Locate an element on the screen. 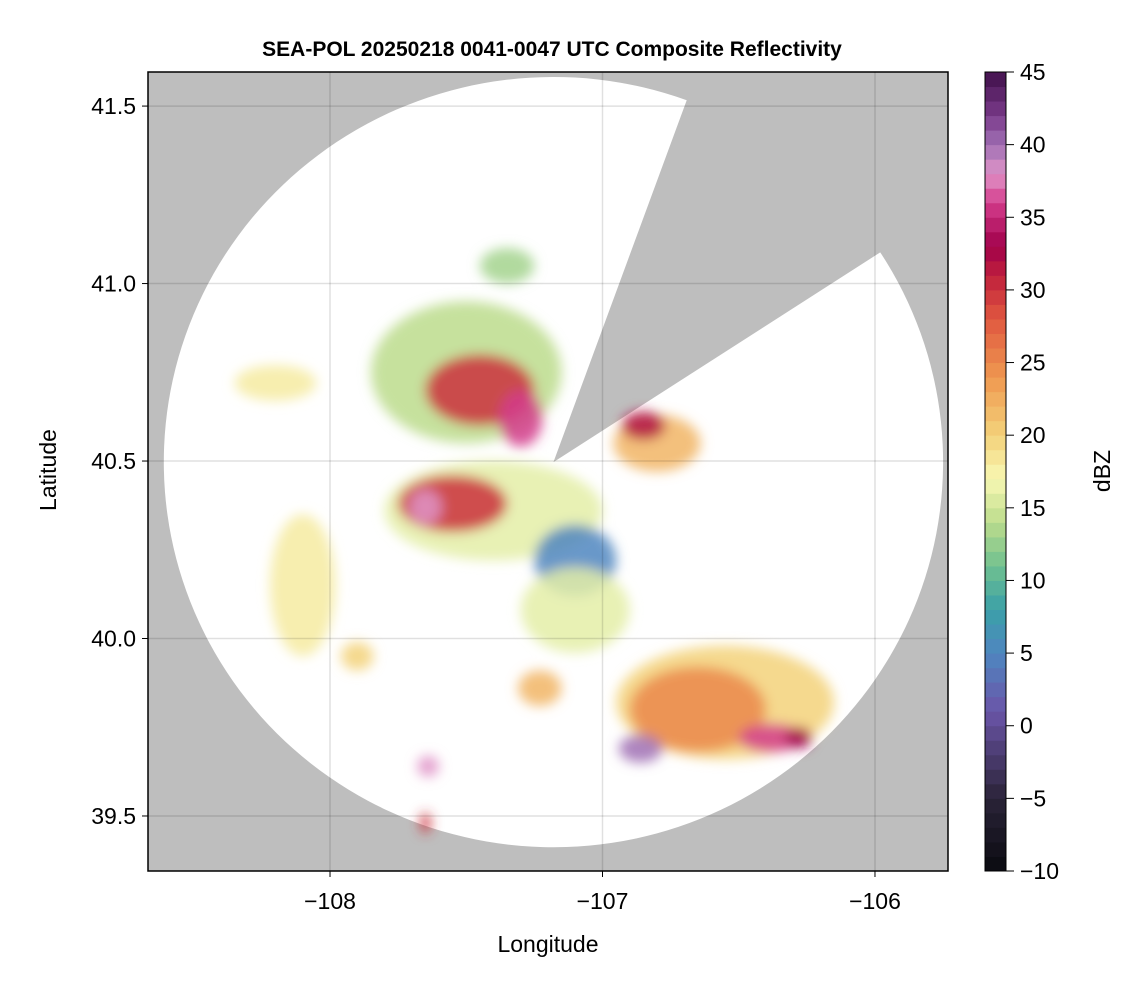 This screenshot has height=990, width=1146. x-axis: −108 −107 −106 is located at coordinates (602, 892).